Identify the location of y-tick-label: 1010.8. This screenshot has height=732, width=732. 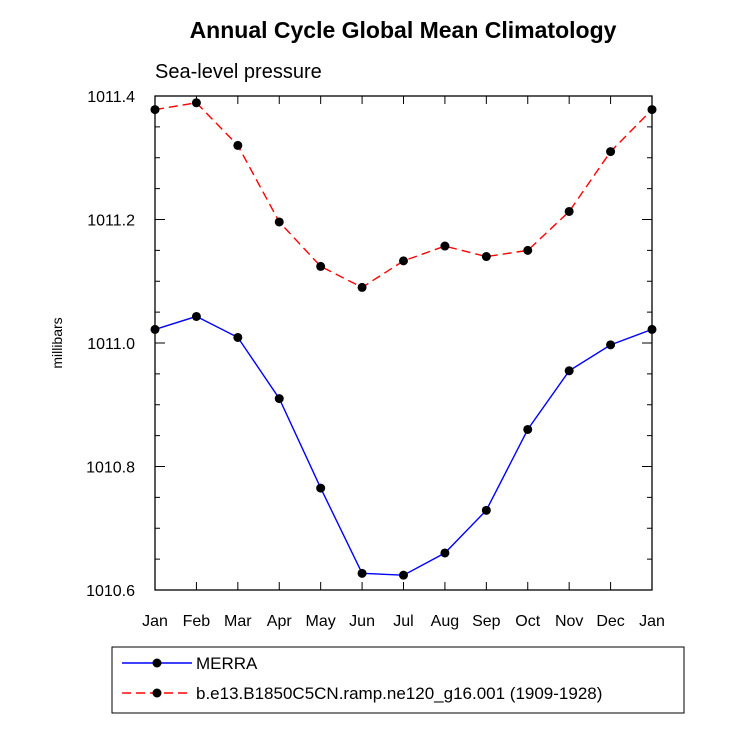
(110, 468).